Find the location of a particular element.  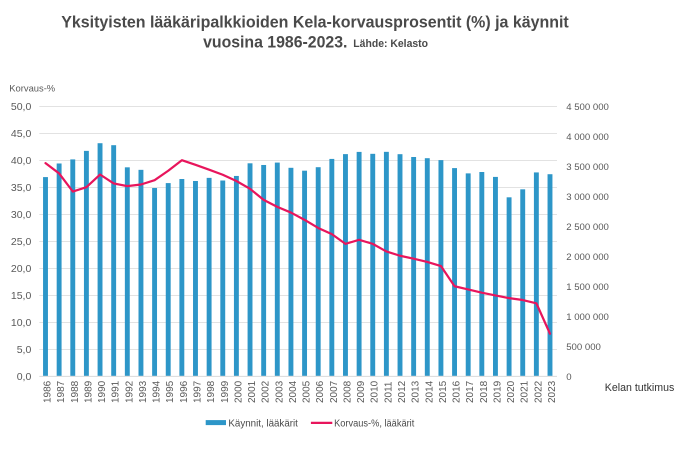

svg-text: Käynnit, lääkärit is located at coordinates (263, 423).